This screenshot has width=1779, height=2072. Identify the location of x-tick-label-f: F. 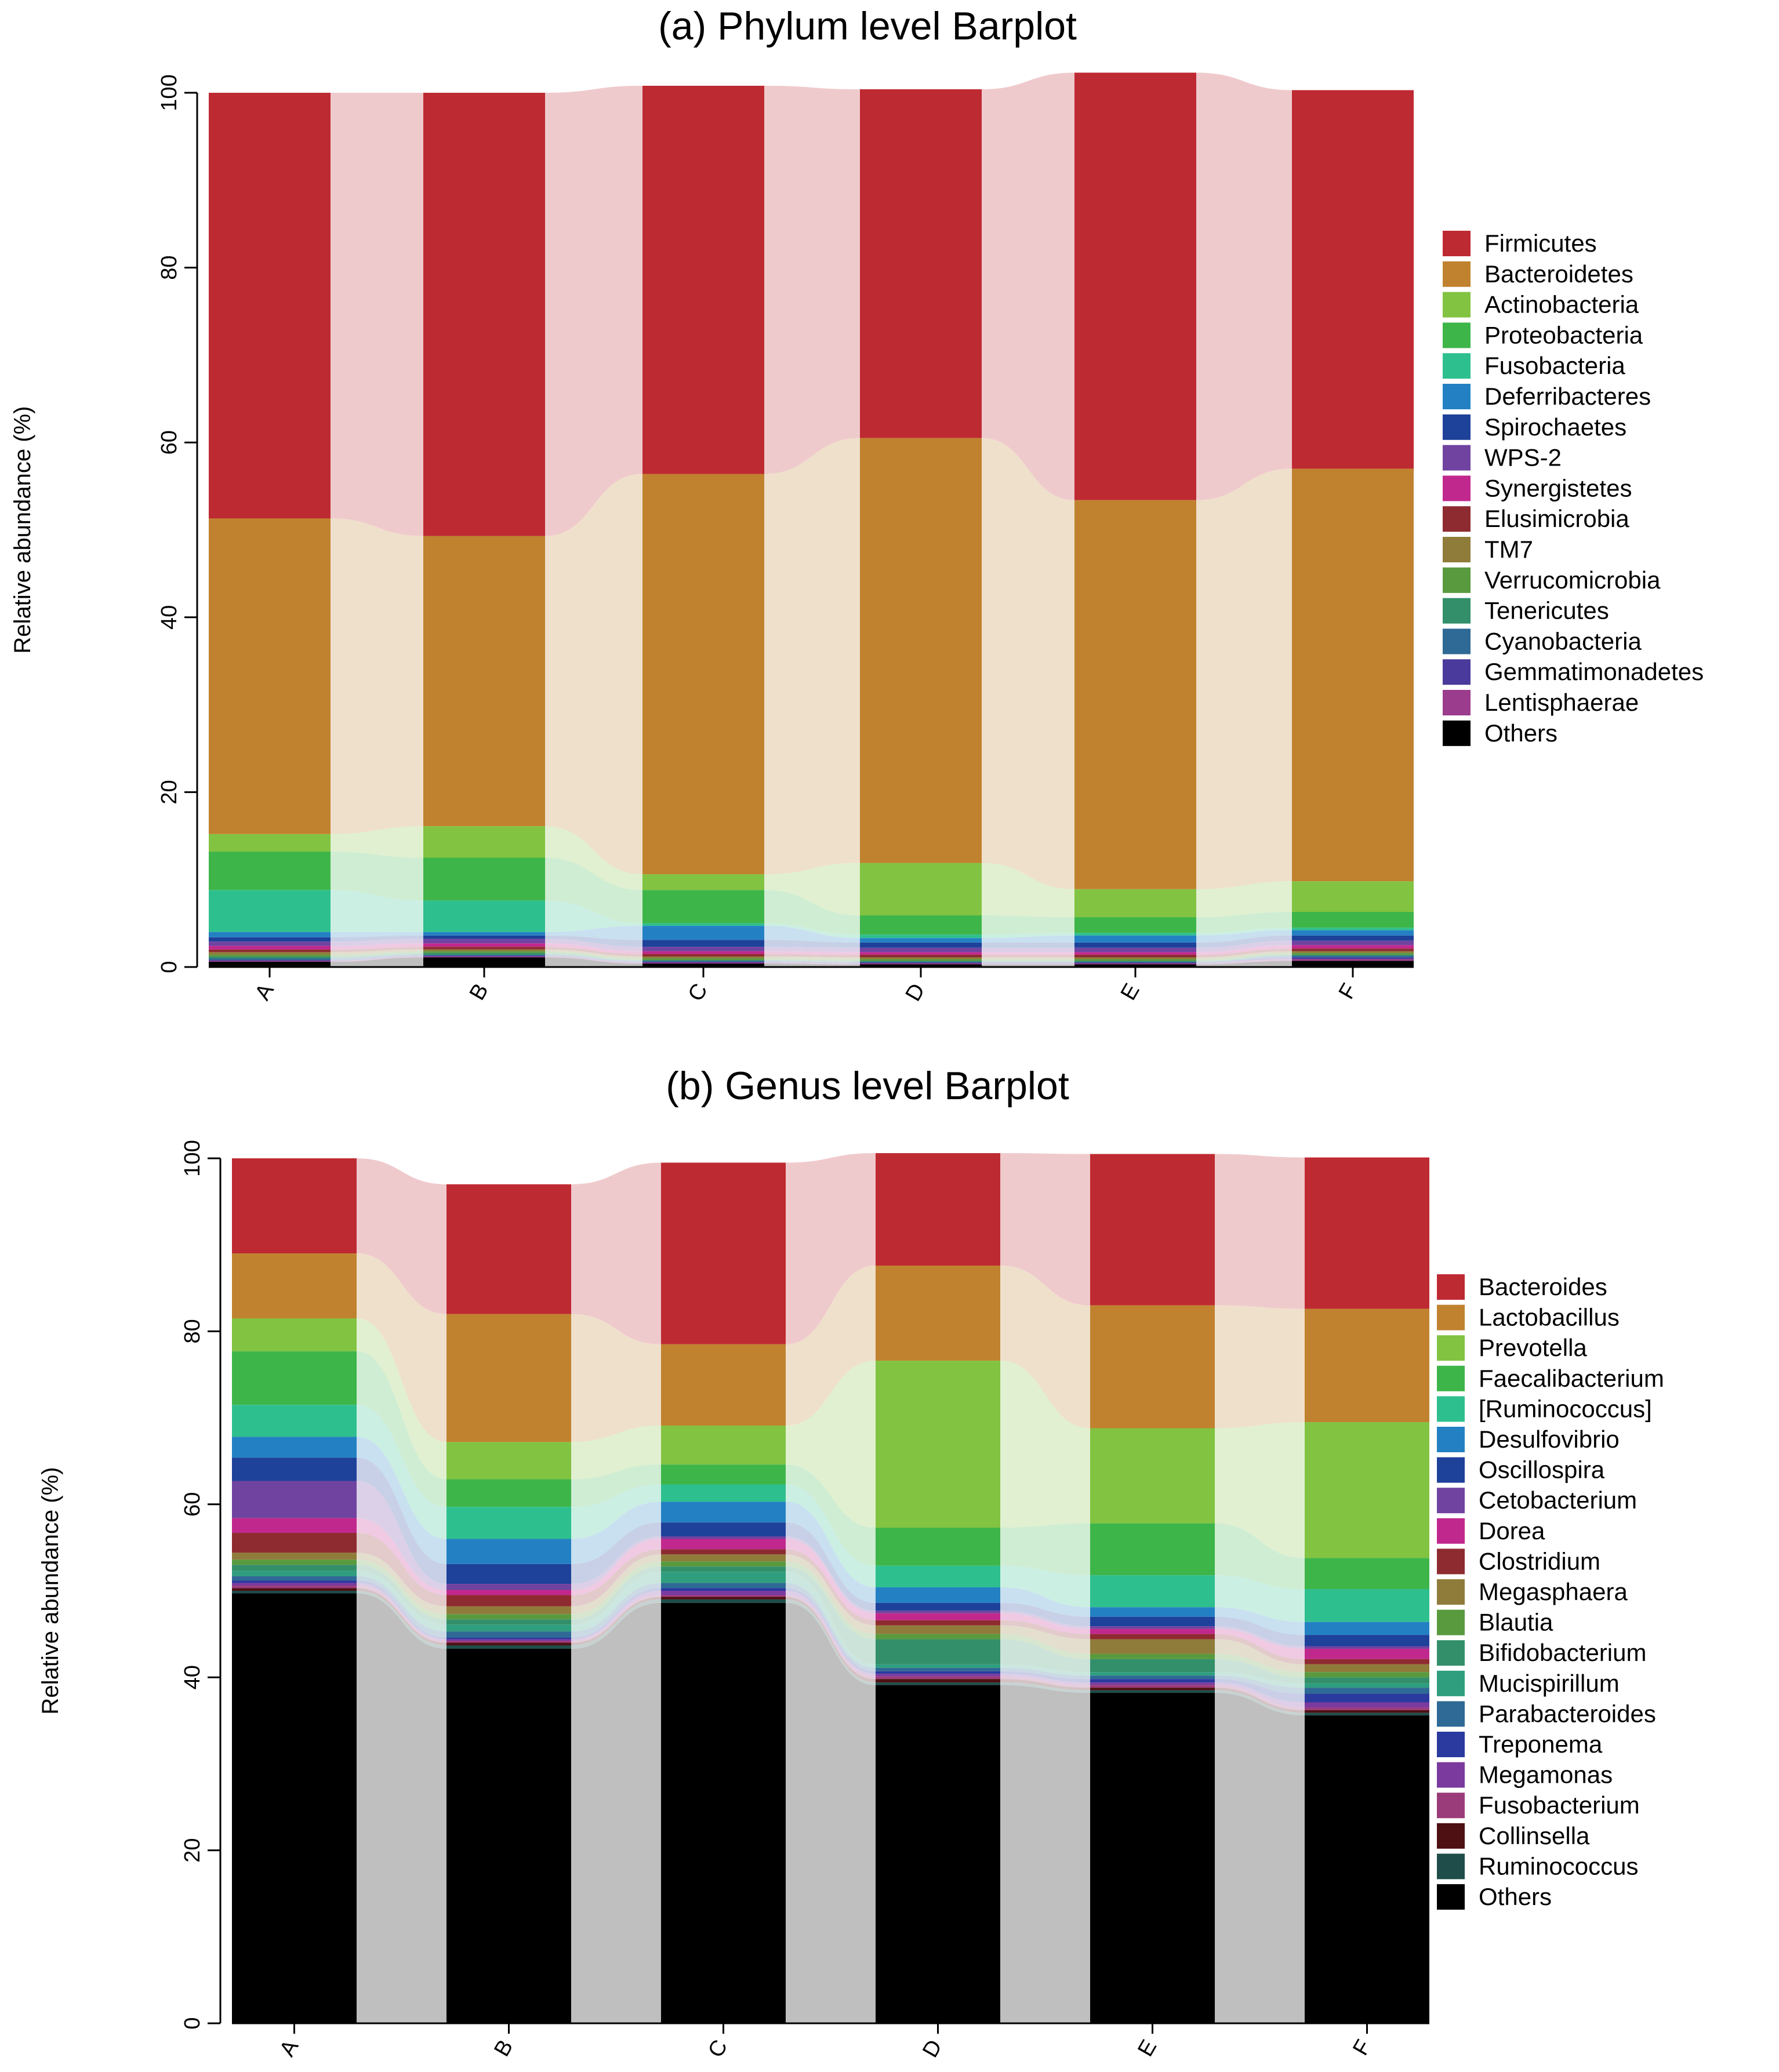
(1362, 2048).